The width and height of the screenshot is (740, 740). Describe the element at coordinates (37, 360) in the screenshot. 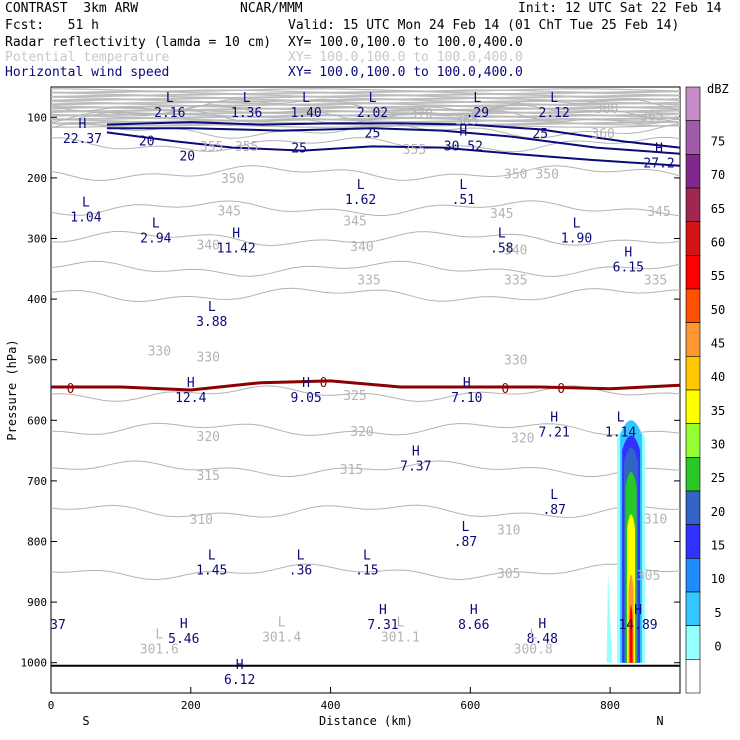

I see `y-tick-label: 500` at that location.